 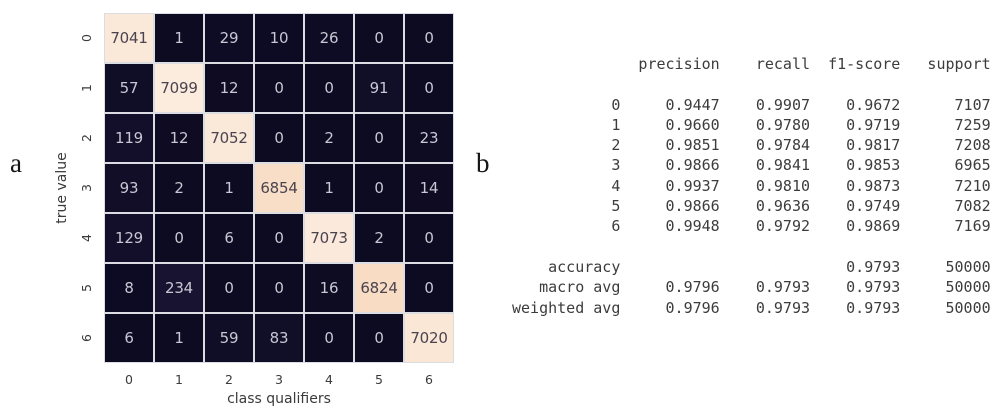 I want to click on heatmap-cell-r2c5: 0, so click(x=379, y=138).